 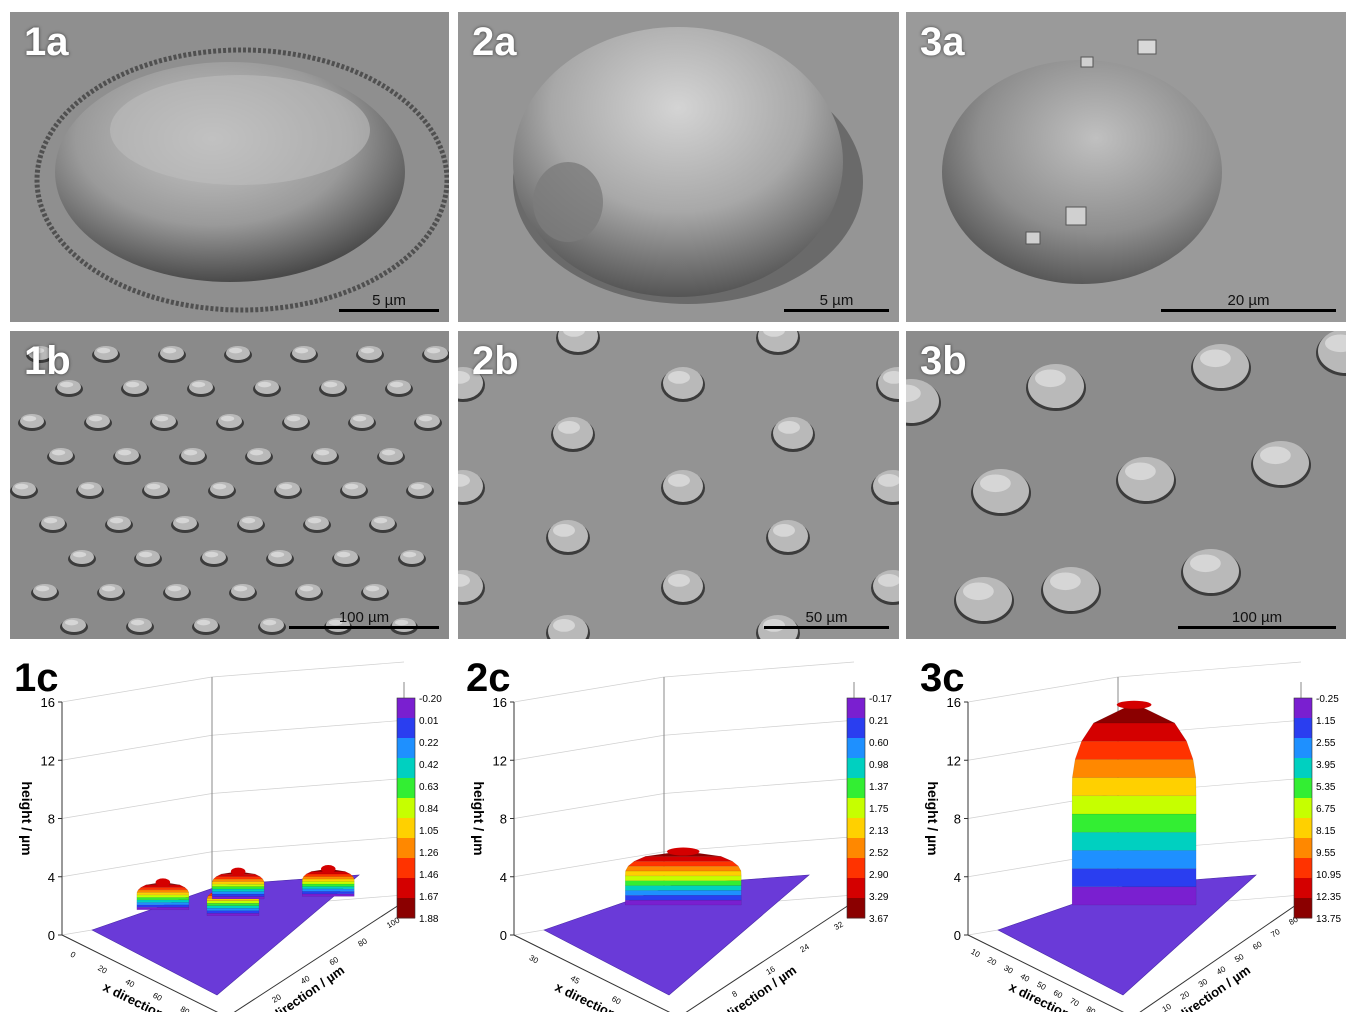 What do you see at coordinates (429, 831) in the screenshot?
I see `colorbar-tick-label: 1.05` at bounding box center [429, 831].